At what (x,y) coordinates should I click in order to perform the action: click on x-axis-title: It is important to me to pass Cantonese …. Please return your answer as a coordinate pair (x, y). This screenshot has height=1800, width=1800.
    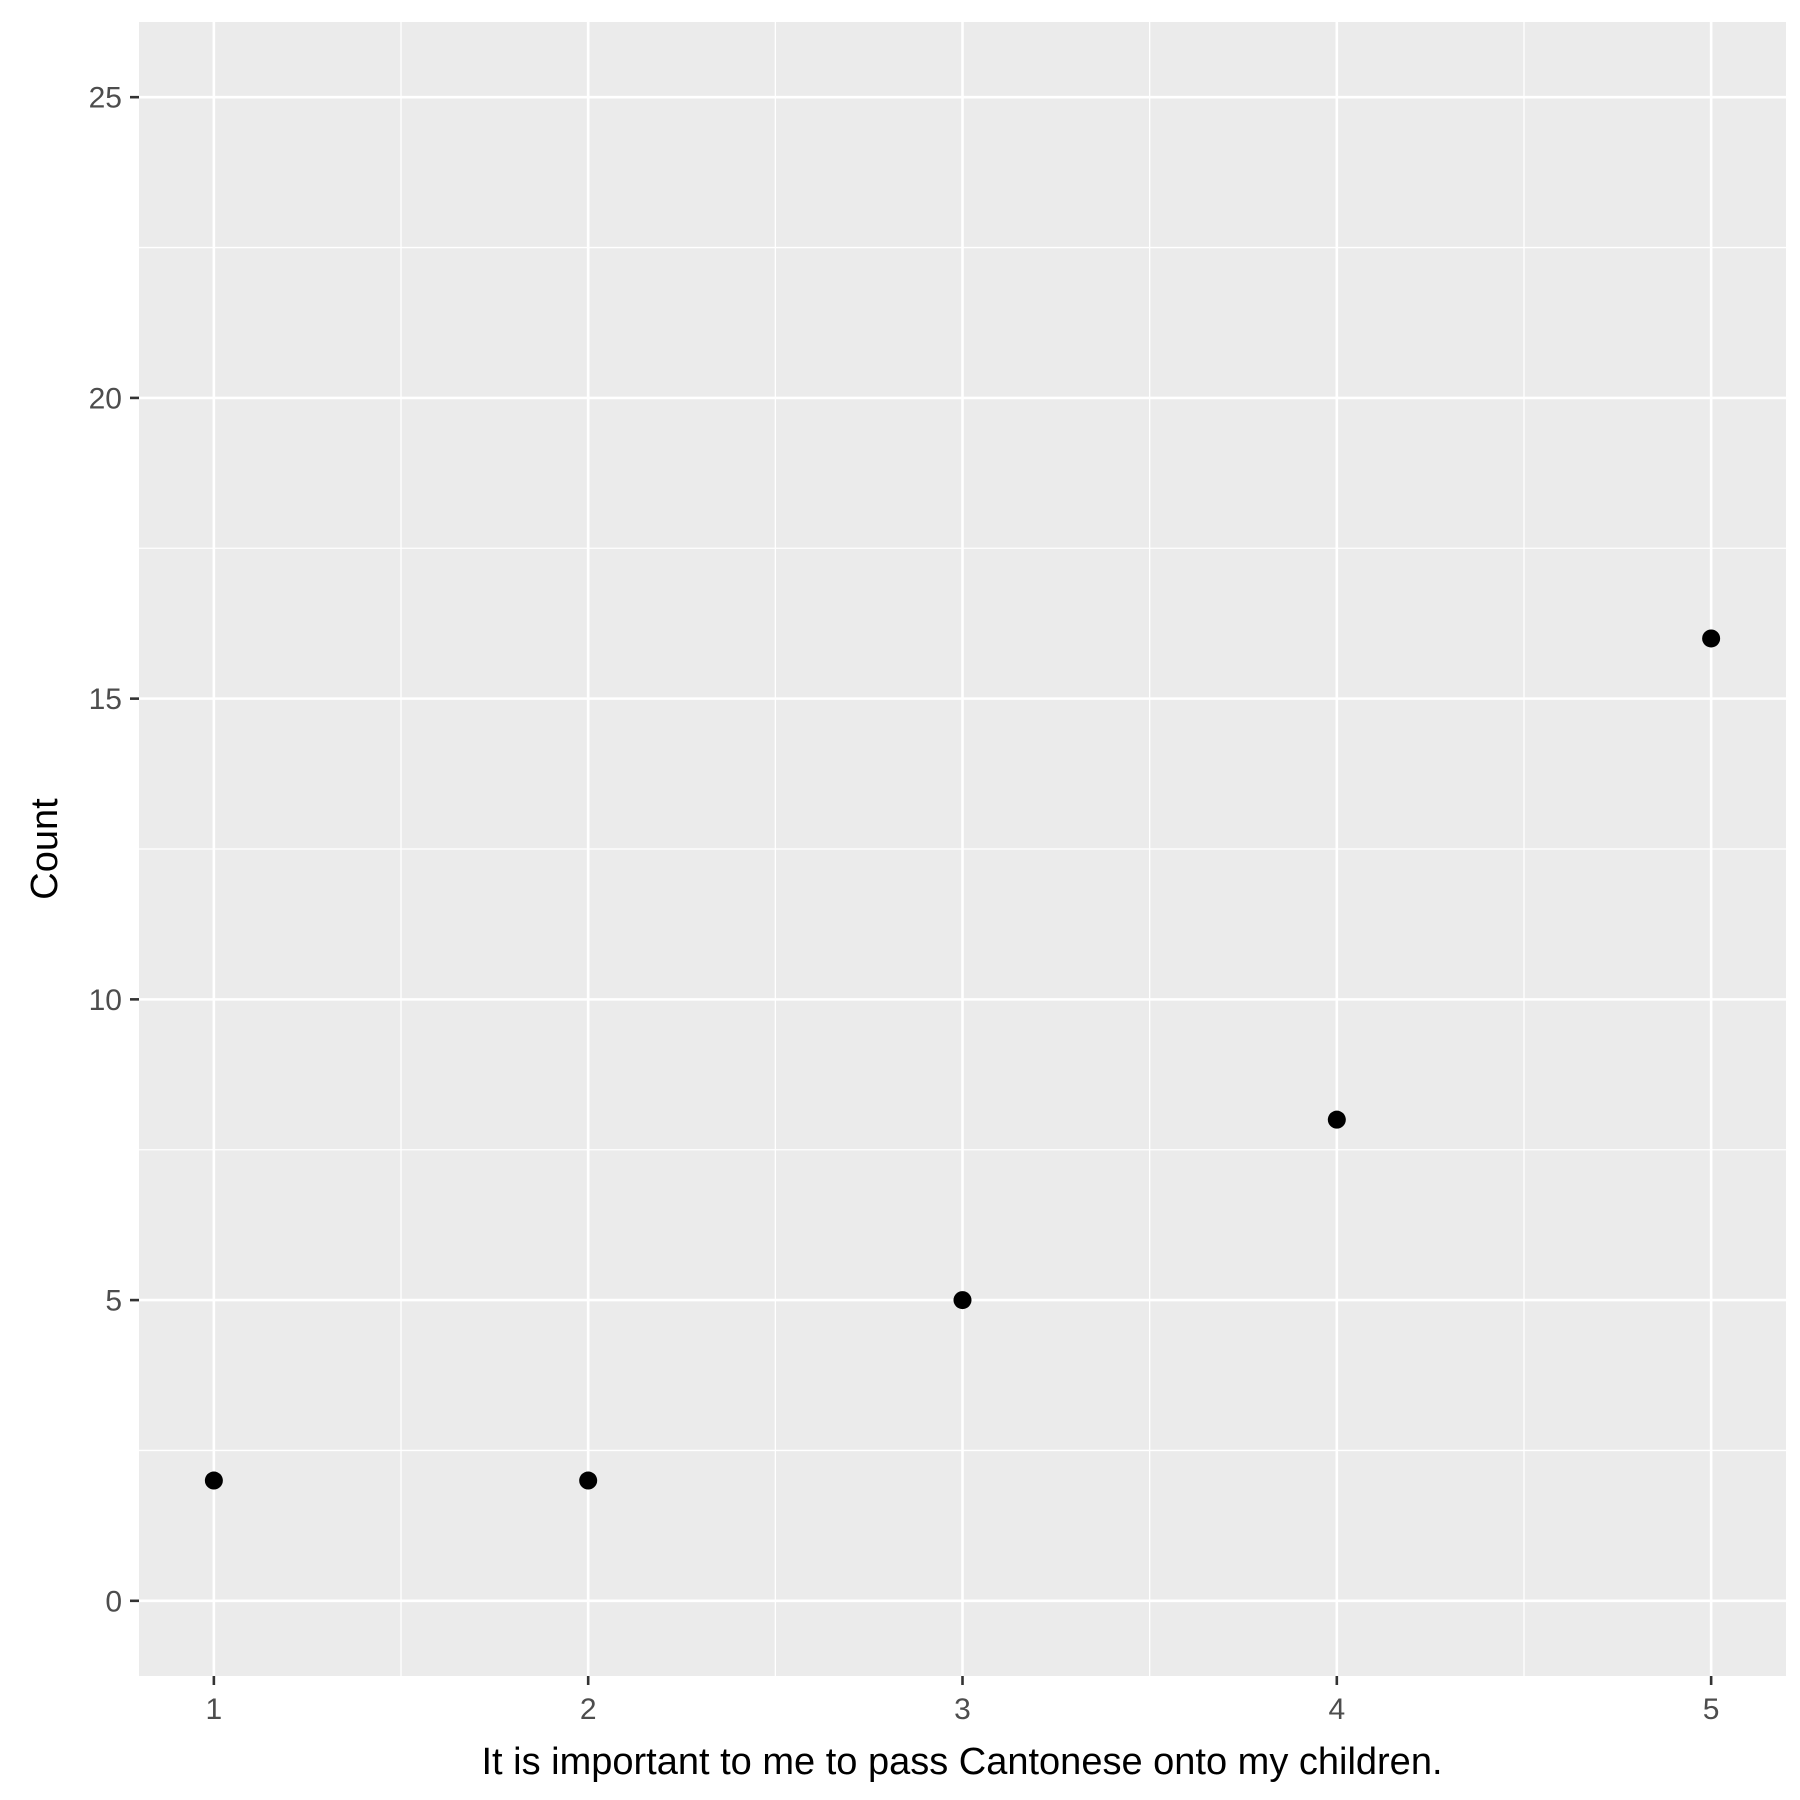
    Looking at the image, I should click on (961, 1762).